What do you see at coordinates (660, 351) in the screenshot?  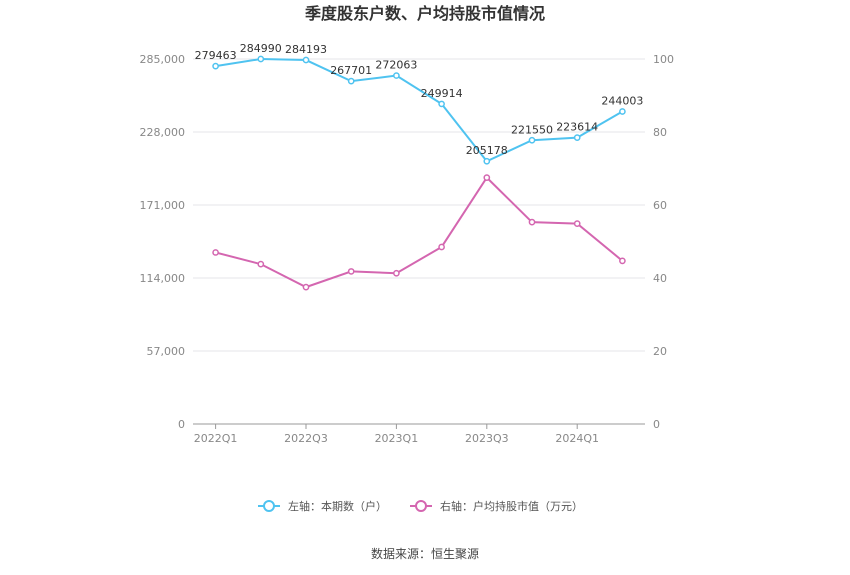 I see `right-tick-label: 20` at bounding box center [660, 351].